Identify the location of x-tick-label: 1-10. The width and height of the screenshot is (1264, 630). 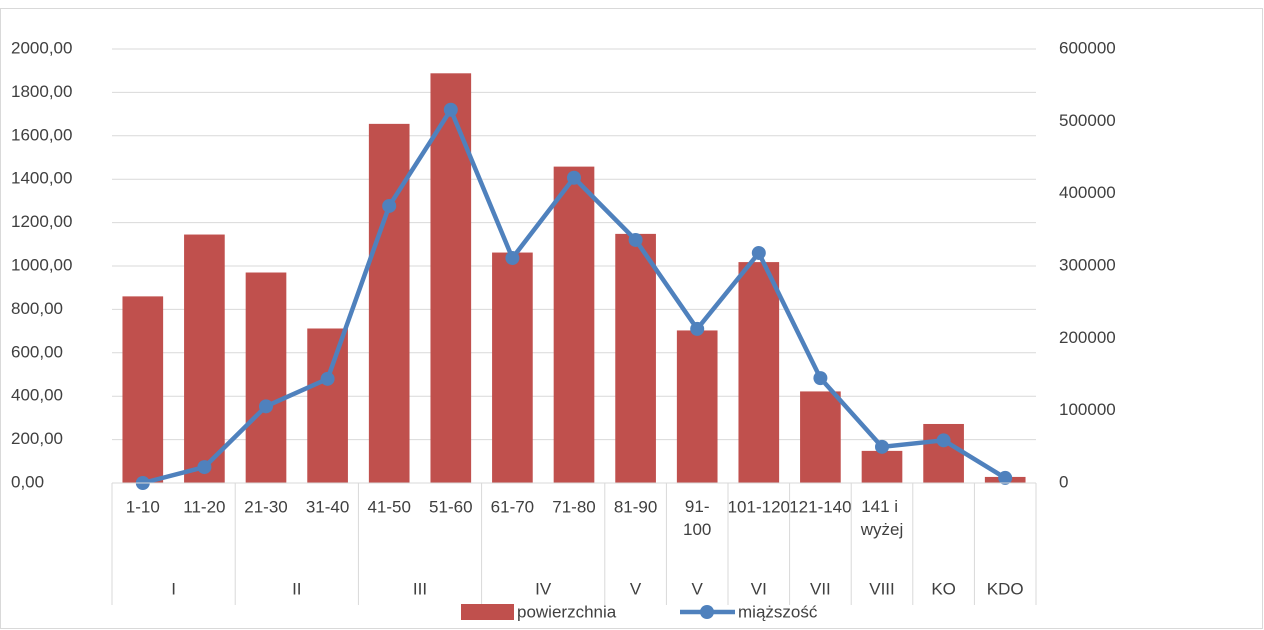
(143, 506).